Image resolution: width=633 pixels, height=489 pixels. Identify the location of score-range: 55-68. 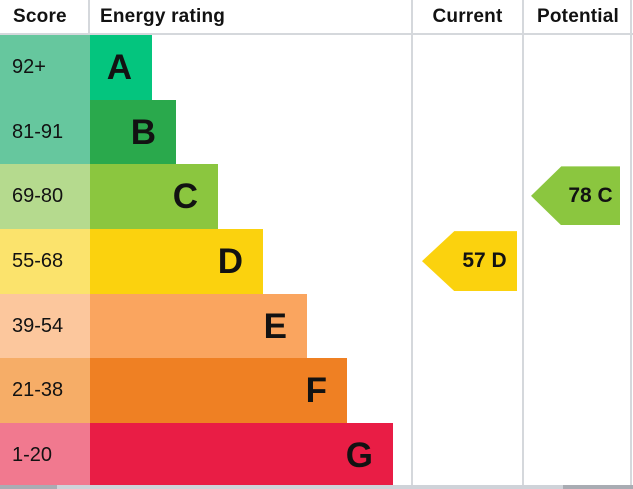
(45, 261).